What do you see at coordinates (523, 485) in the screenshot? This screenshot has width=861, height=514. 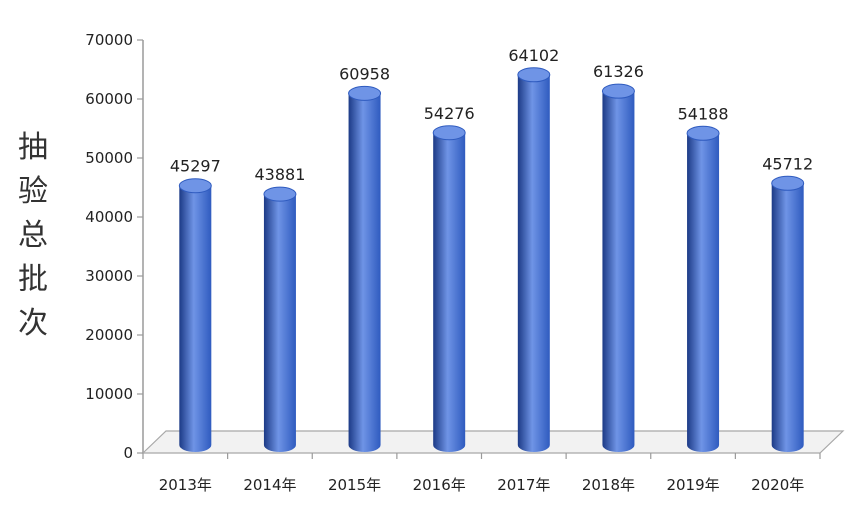 I see `x-tick-label: 2017年` at bounding box center [523, 485].